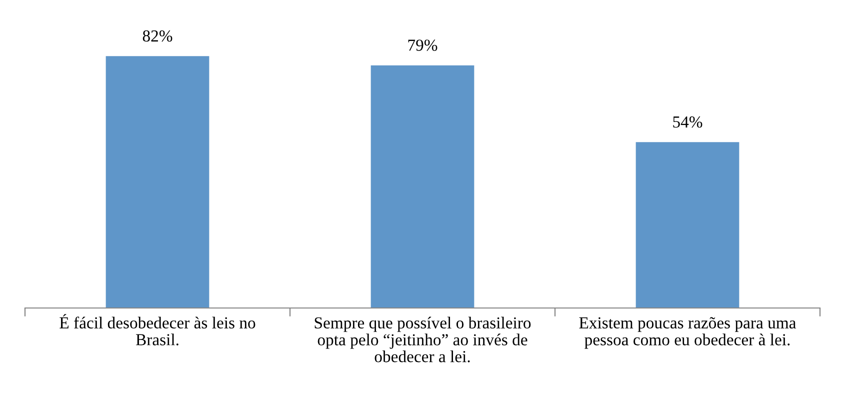 This screenshot has width=844, height=395. What do you see at coordinates (157, 36) in the screenshot?
I see `data-label: 82%` at bounding box center [157, 36].